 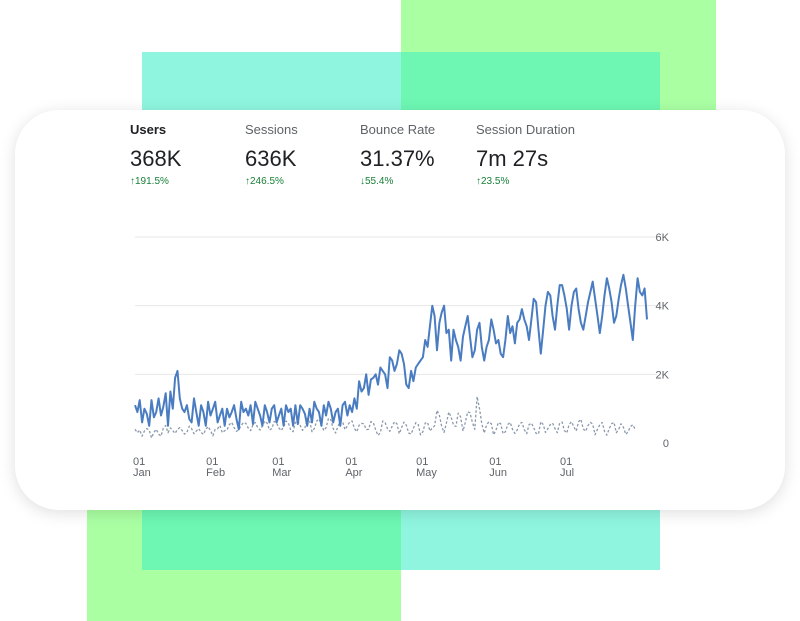 What do you see at coordinates (398, 129) in the screenshot?
I see `metric-bounce-rate-label: Bounce Rate` at bounding box center [398, 129].